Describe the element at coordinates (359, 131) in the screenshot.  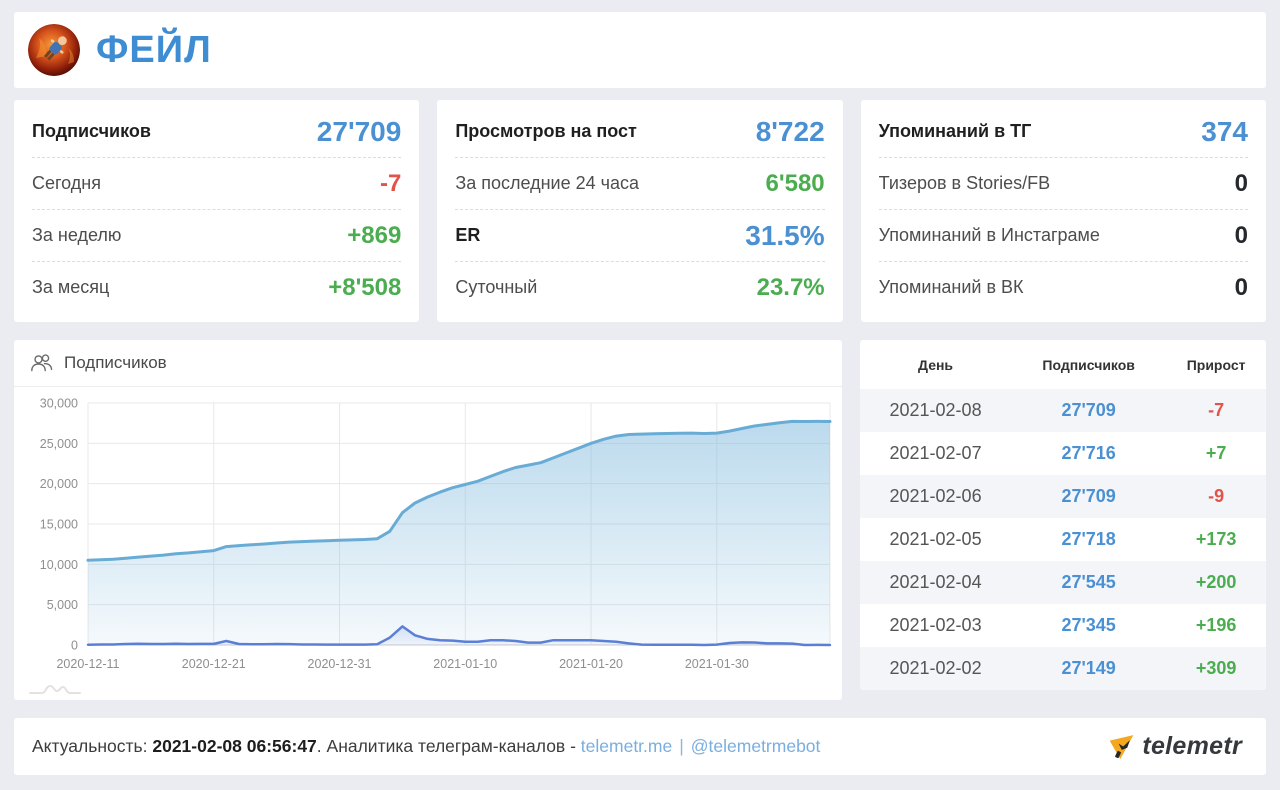
I see `stat-value: 27'709` at that location.